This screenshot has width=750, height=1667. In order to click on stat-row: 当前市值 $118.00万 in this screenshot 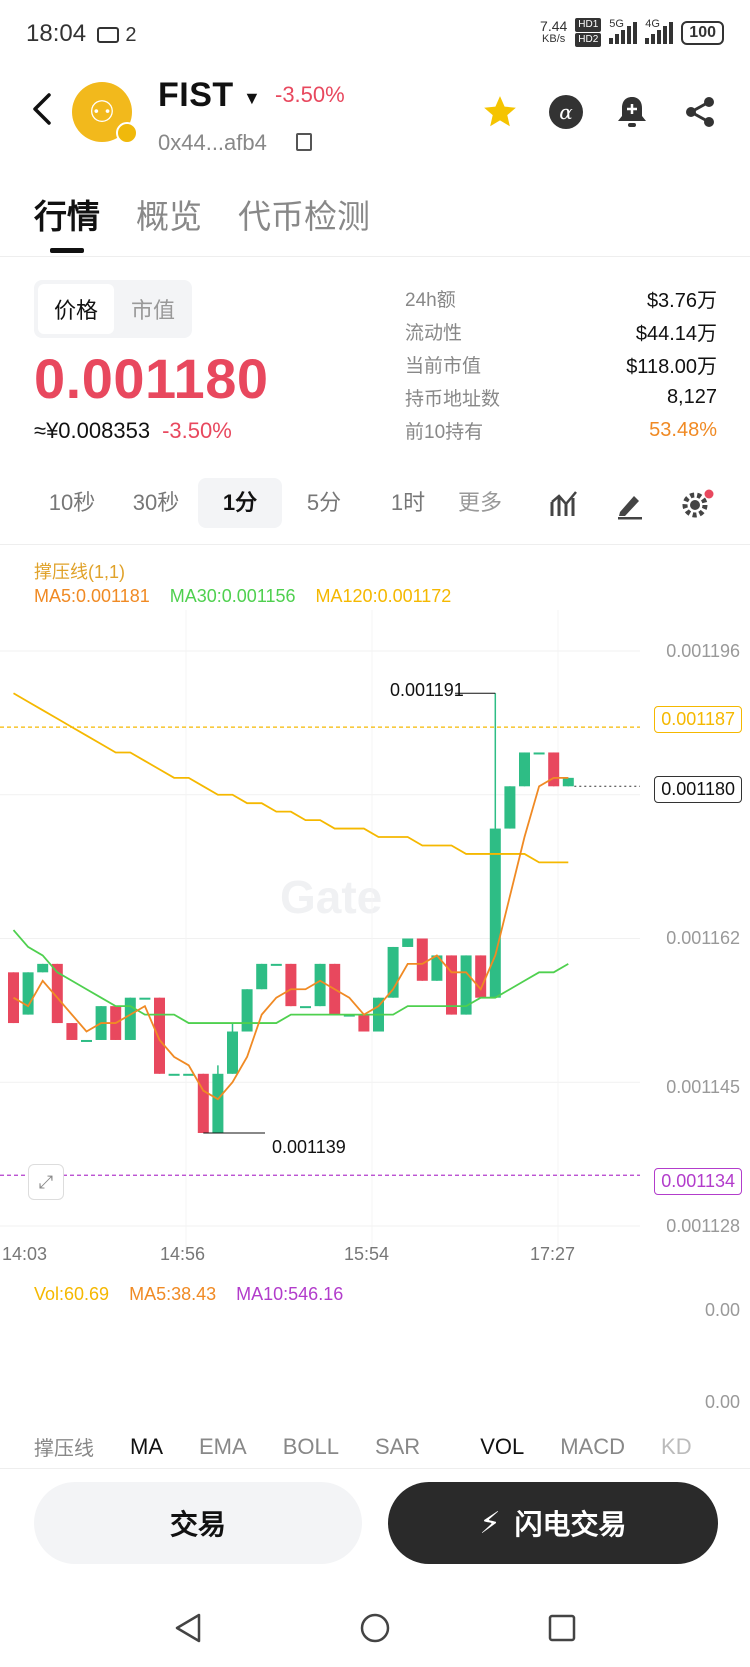, I will do `click(561, 364)`.